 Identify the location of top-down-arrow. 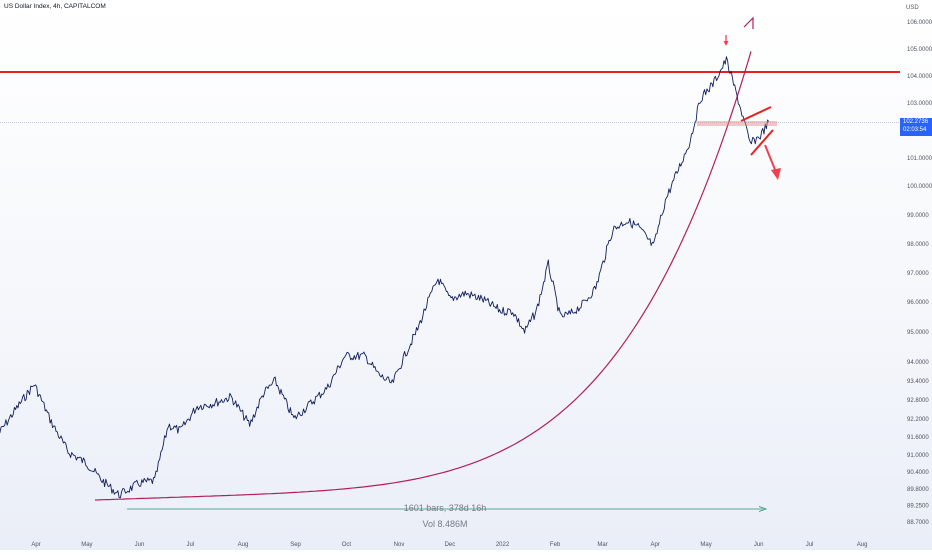
(726, 40).